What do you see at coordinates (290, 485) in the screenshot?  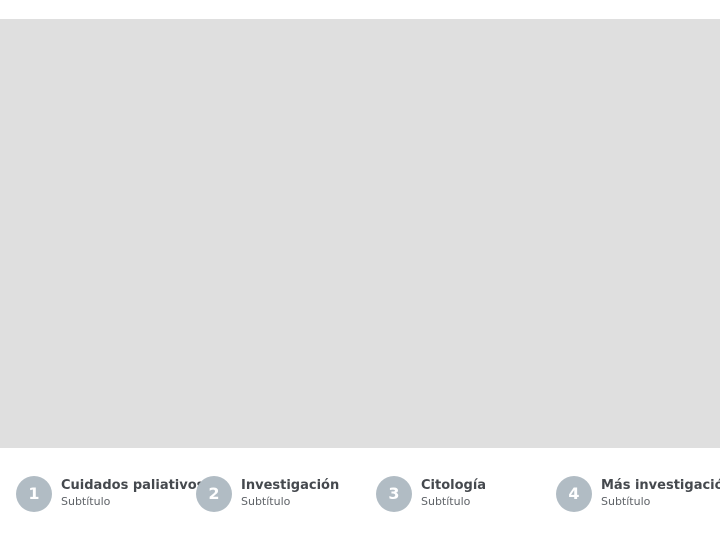 I see `step-title: Investigación` at bounding box center [290, 485].